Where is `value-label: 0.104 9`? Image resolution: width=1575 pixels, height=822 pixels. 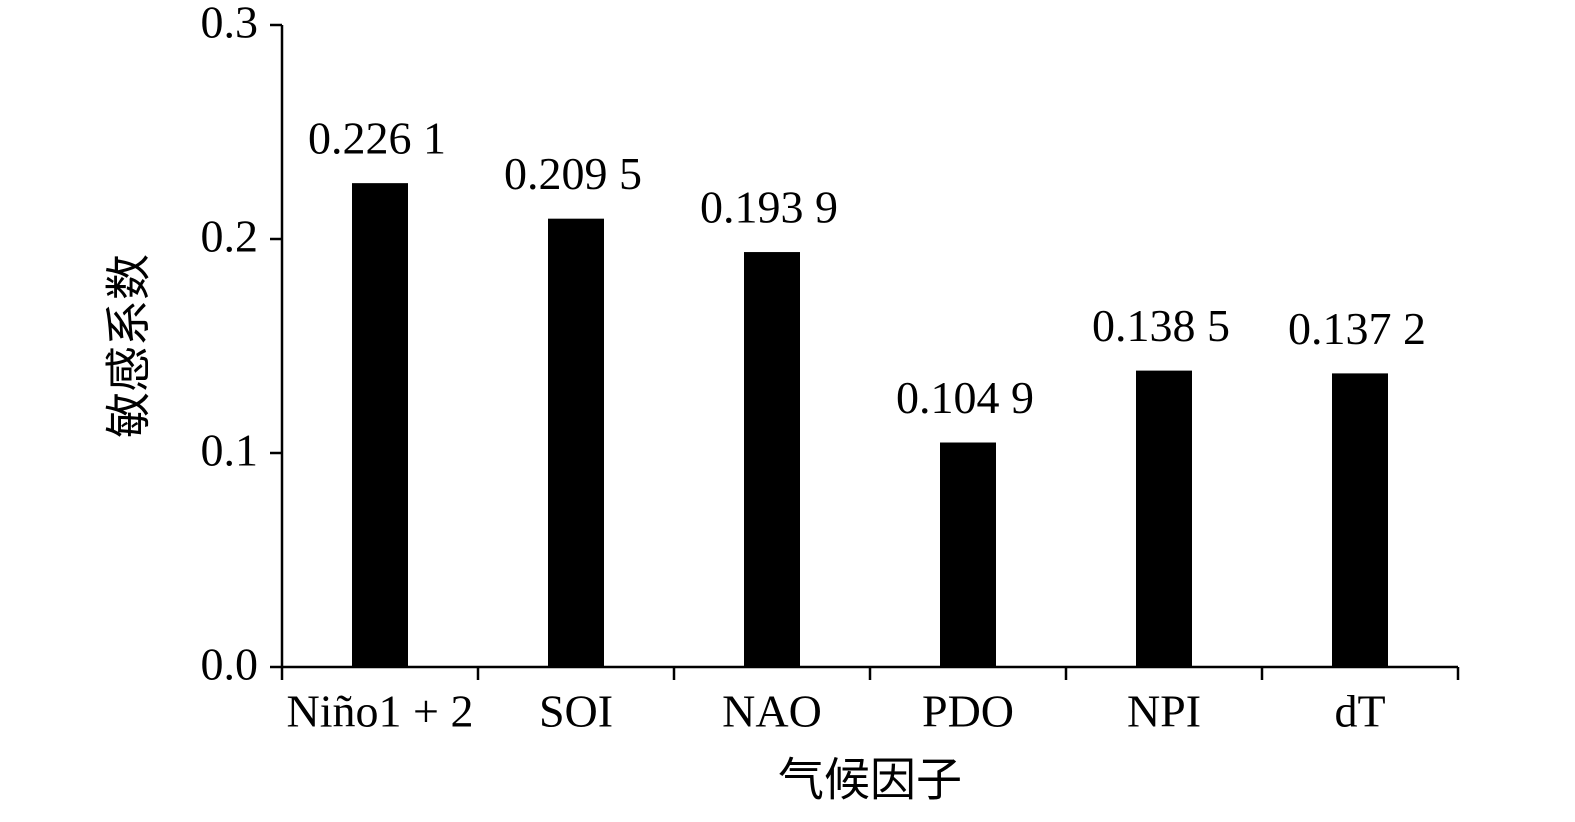 value-label: 0.104 9 is located at coordinates (965, 397).